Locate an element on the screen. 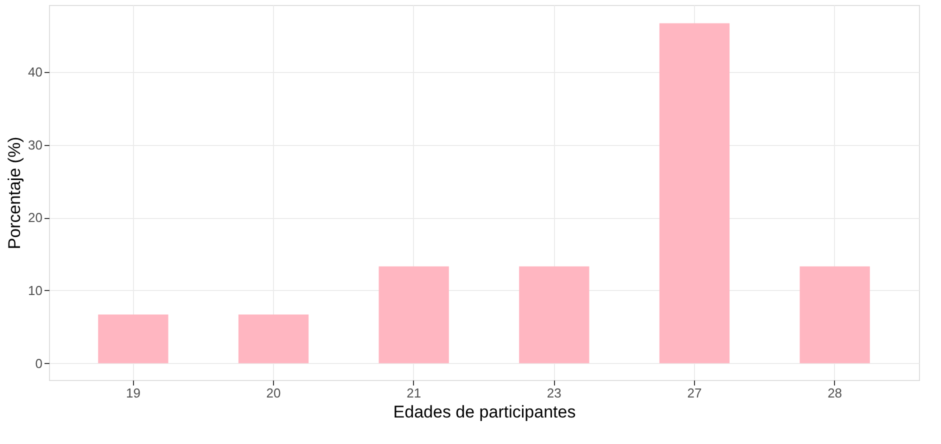 The width and height of the screenshot is (941, 444). x-tick-label: 19 is located at coordinates (133, 393).